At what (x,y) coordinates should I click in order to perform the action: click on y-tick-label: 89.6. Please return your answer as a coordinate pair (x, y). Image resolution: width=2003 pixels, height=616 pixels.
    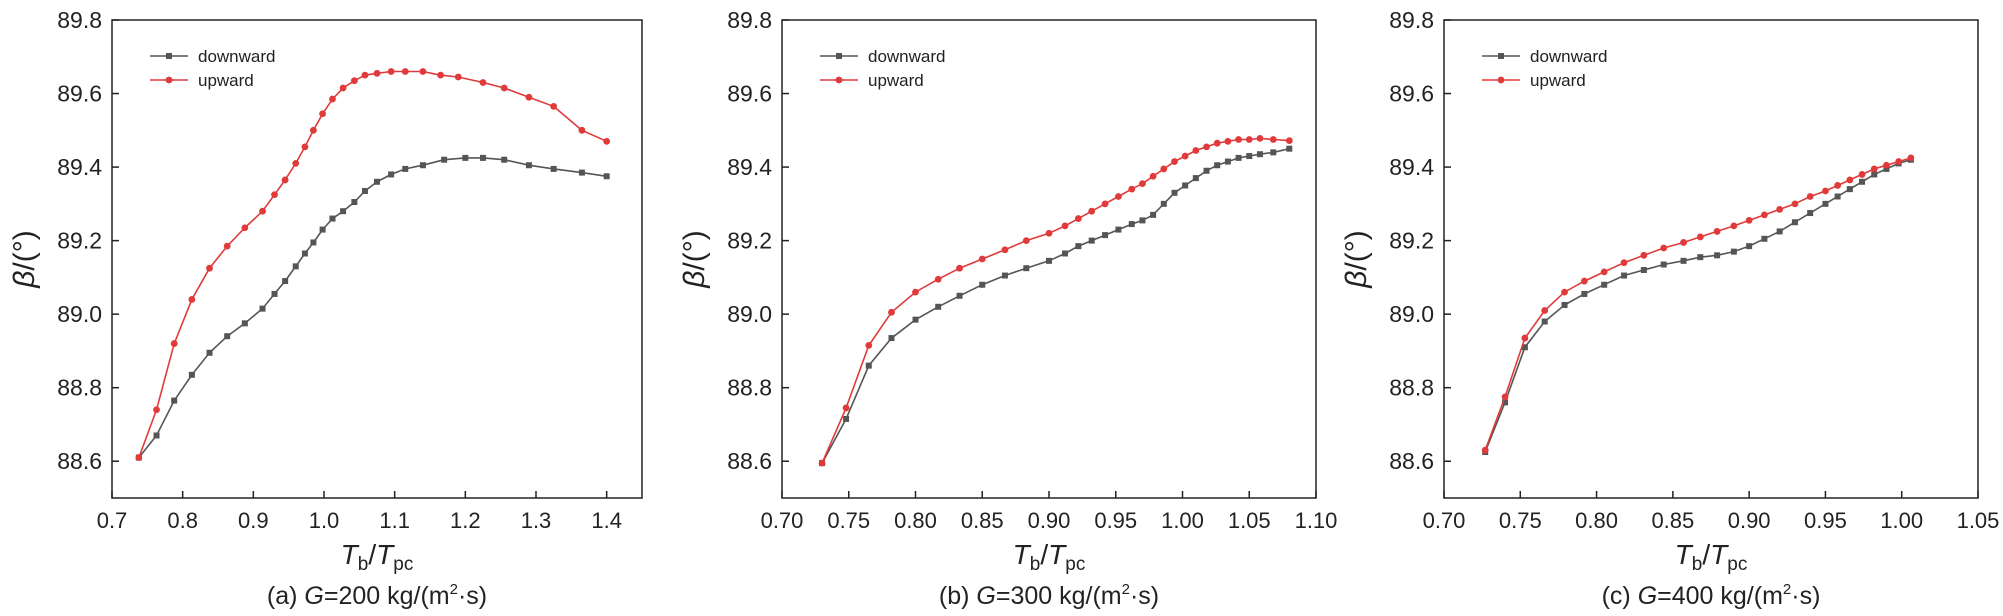
    Looking at the image, I should click on (1411, 94).